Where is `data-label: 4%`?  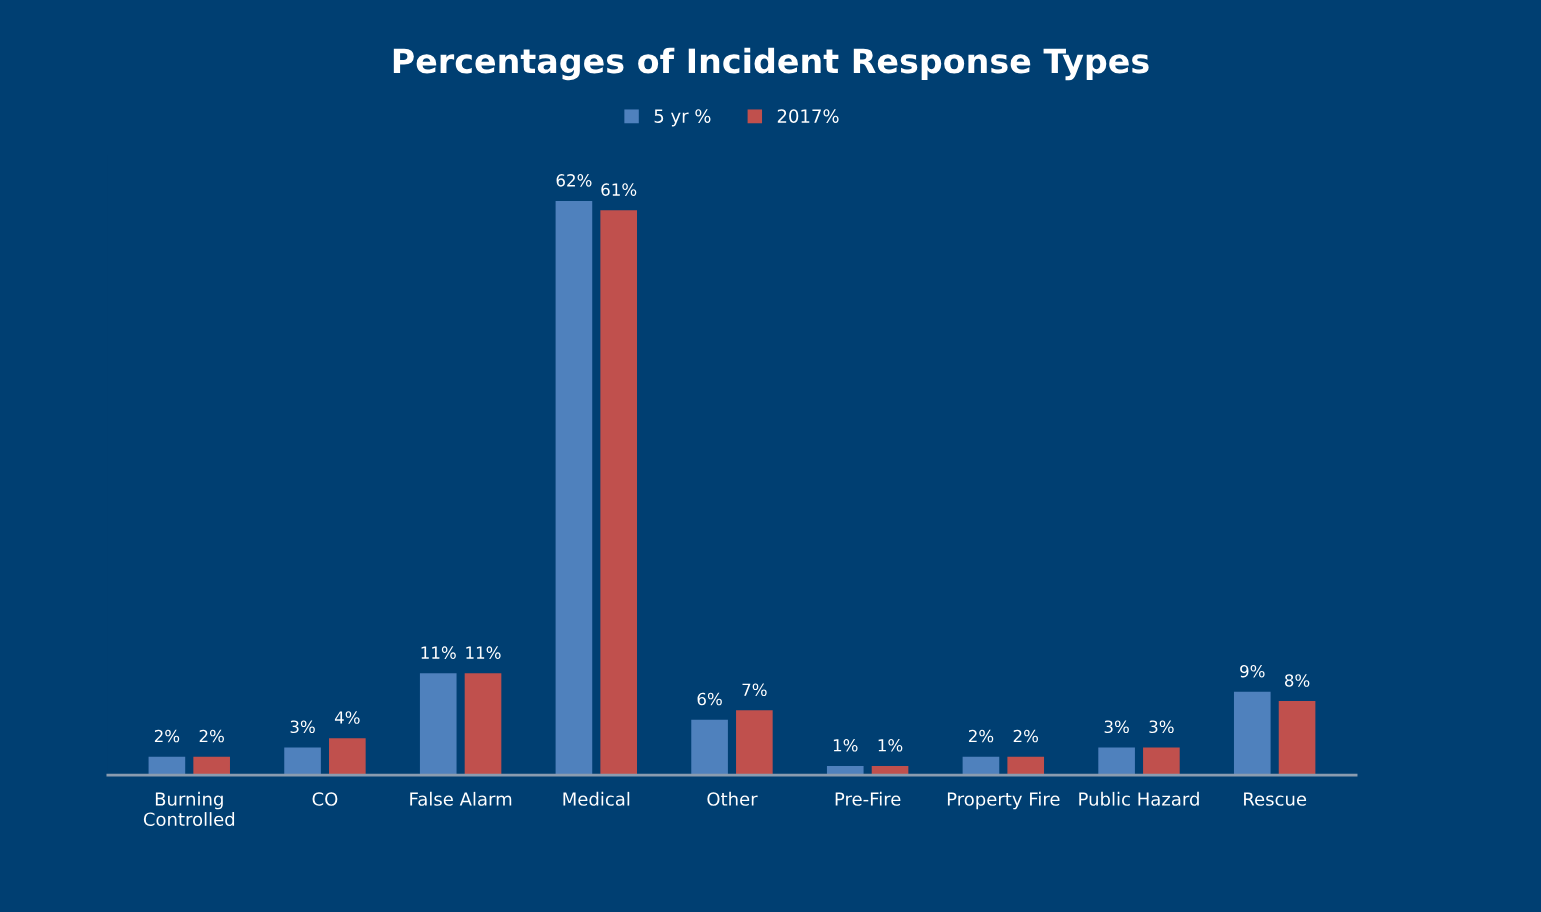
data-label: 4% is located at coordinates (347, 717).